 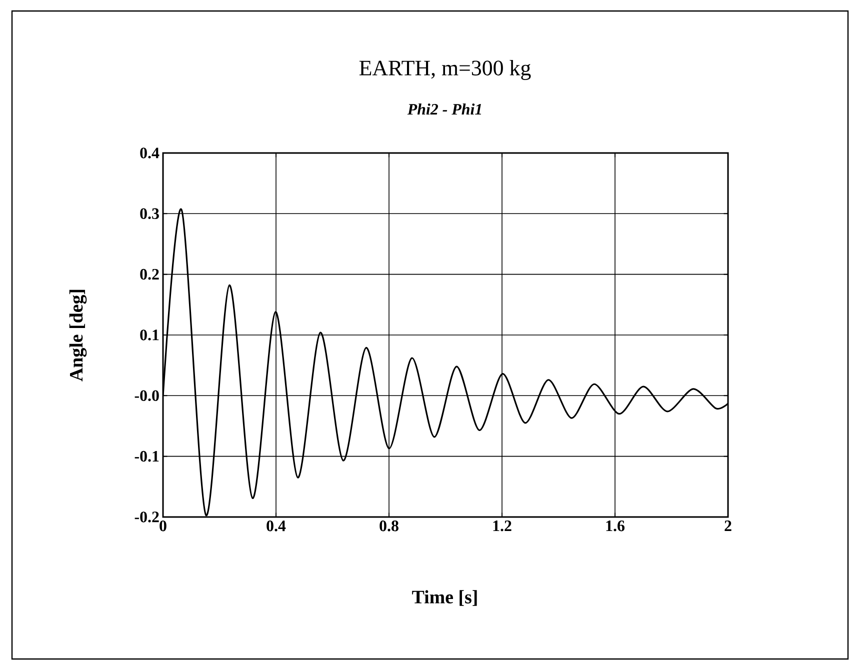 I want to click on x-tick-label: 0.8, so click(x=389, y=526).